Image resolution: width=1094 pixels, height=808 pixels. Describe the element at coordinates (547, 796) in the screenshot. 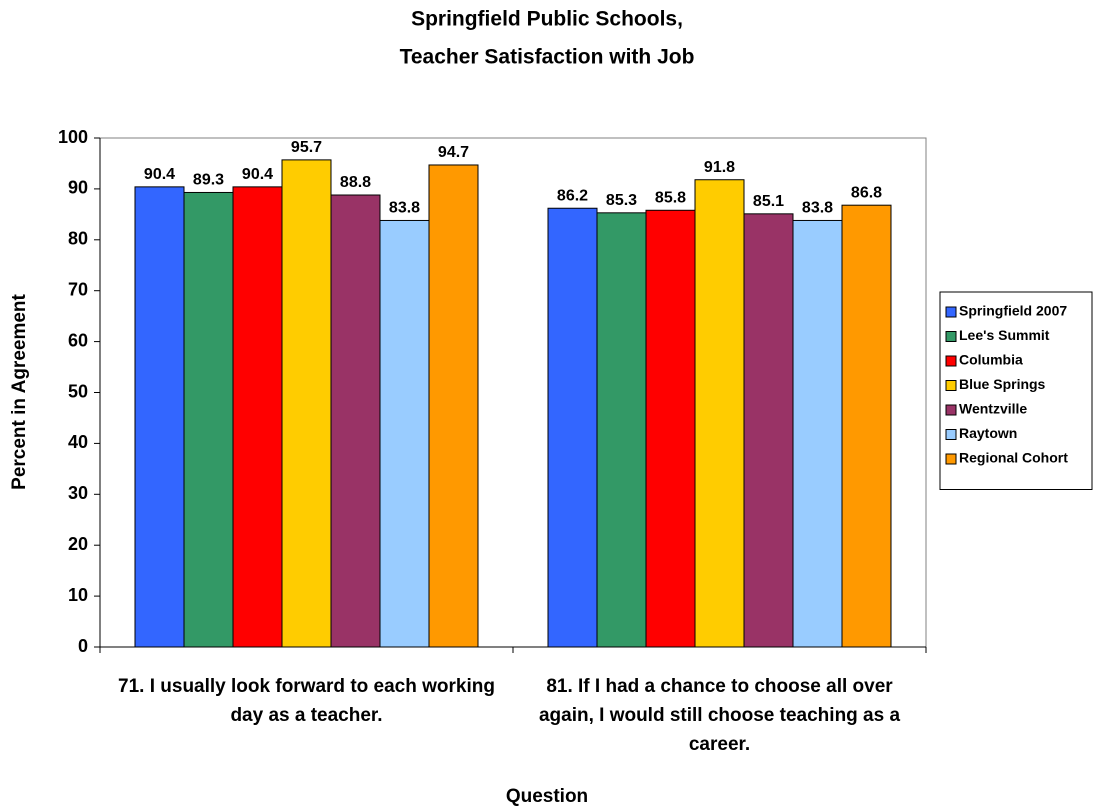

I see `x-axis-title: Question` at that location.